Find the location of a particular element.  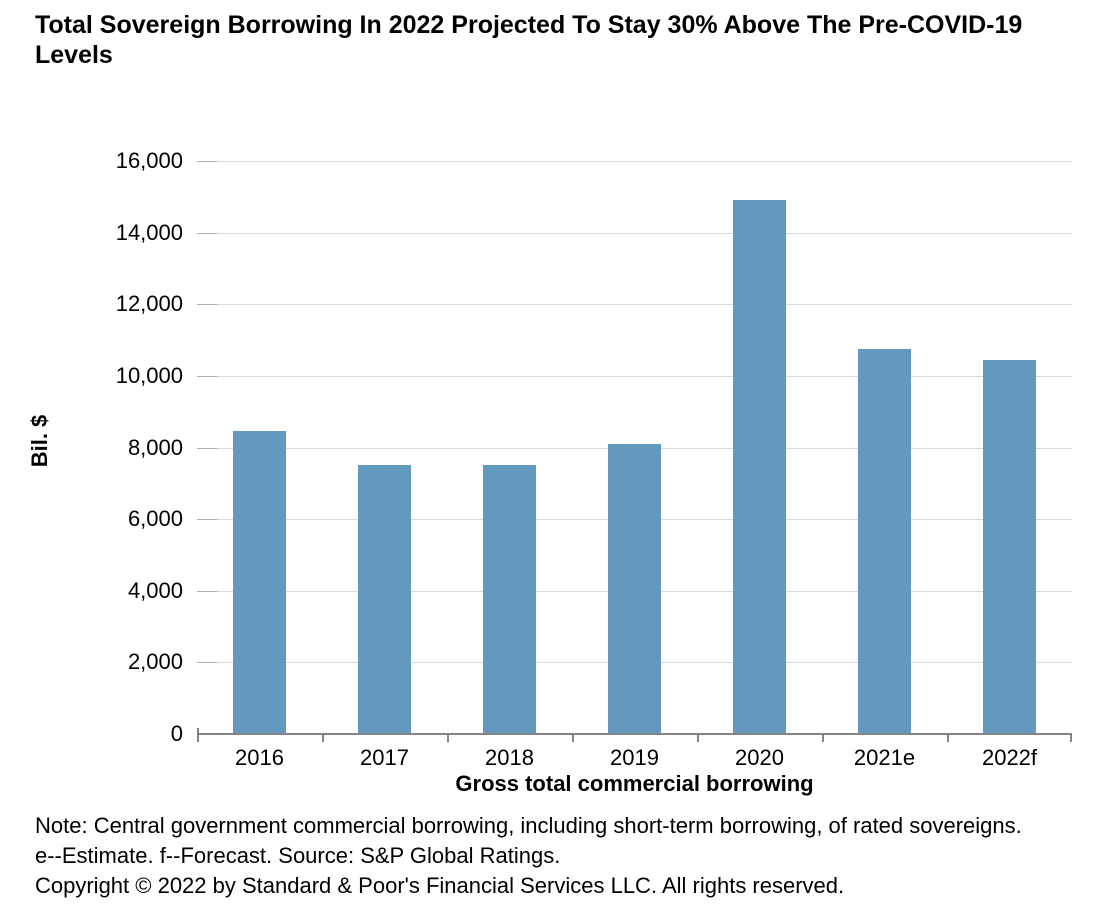

bar-2016 is located at coordinates (259, 582).